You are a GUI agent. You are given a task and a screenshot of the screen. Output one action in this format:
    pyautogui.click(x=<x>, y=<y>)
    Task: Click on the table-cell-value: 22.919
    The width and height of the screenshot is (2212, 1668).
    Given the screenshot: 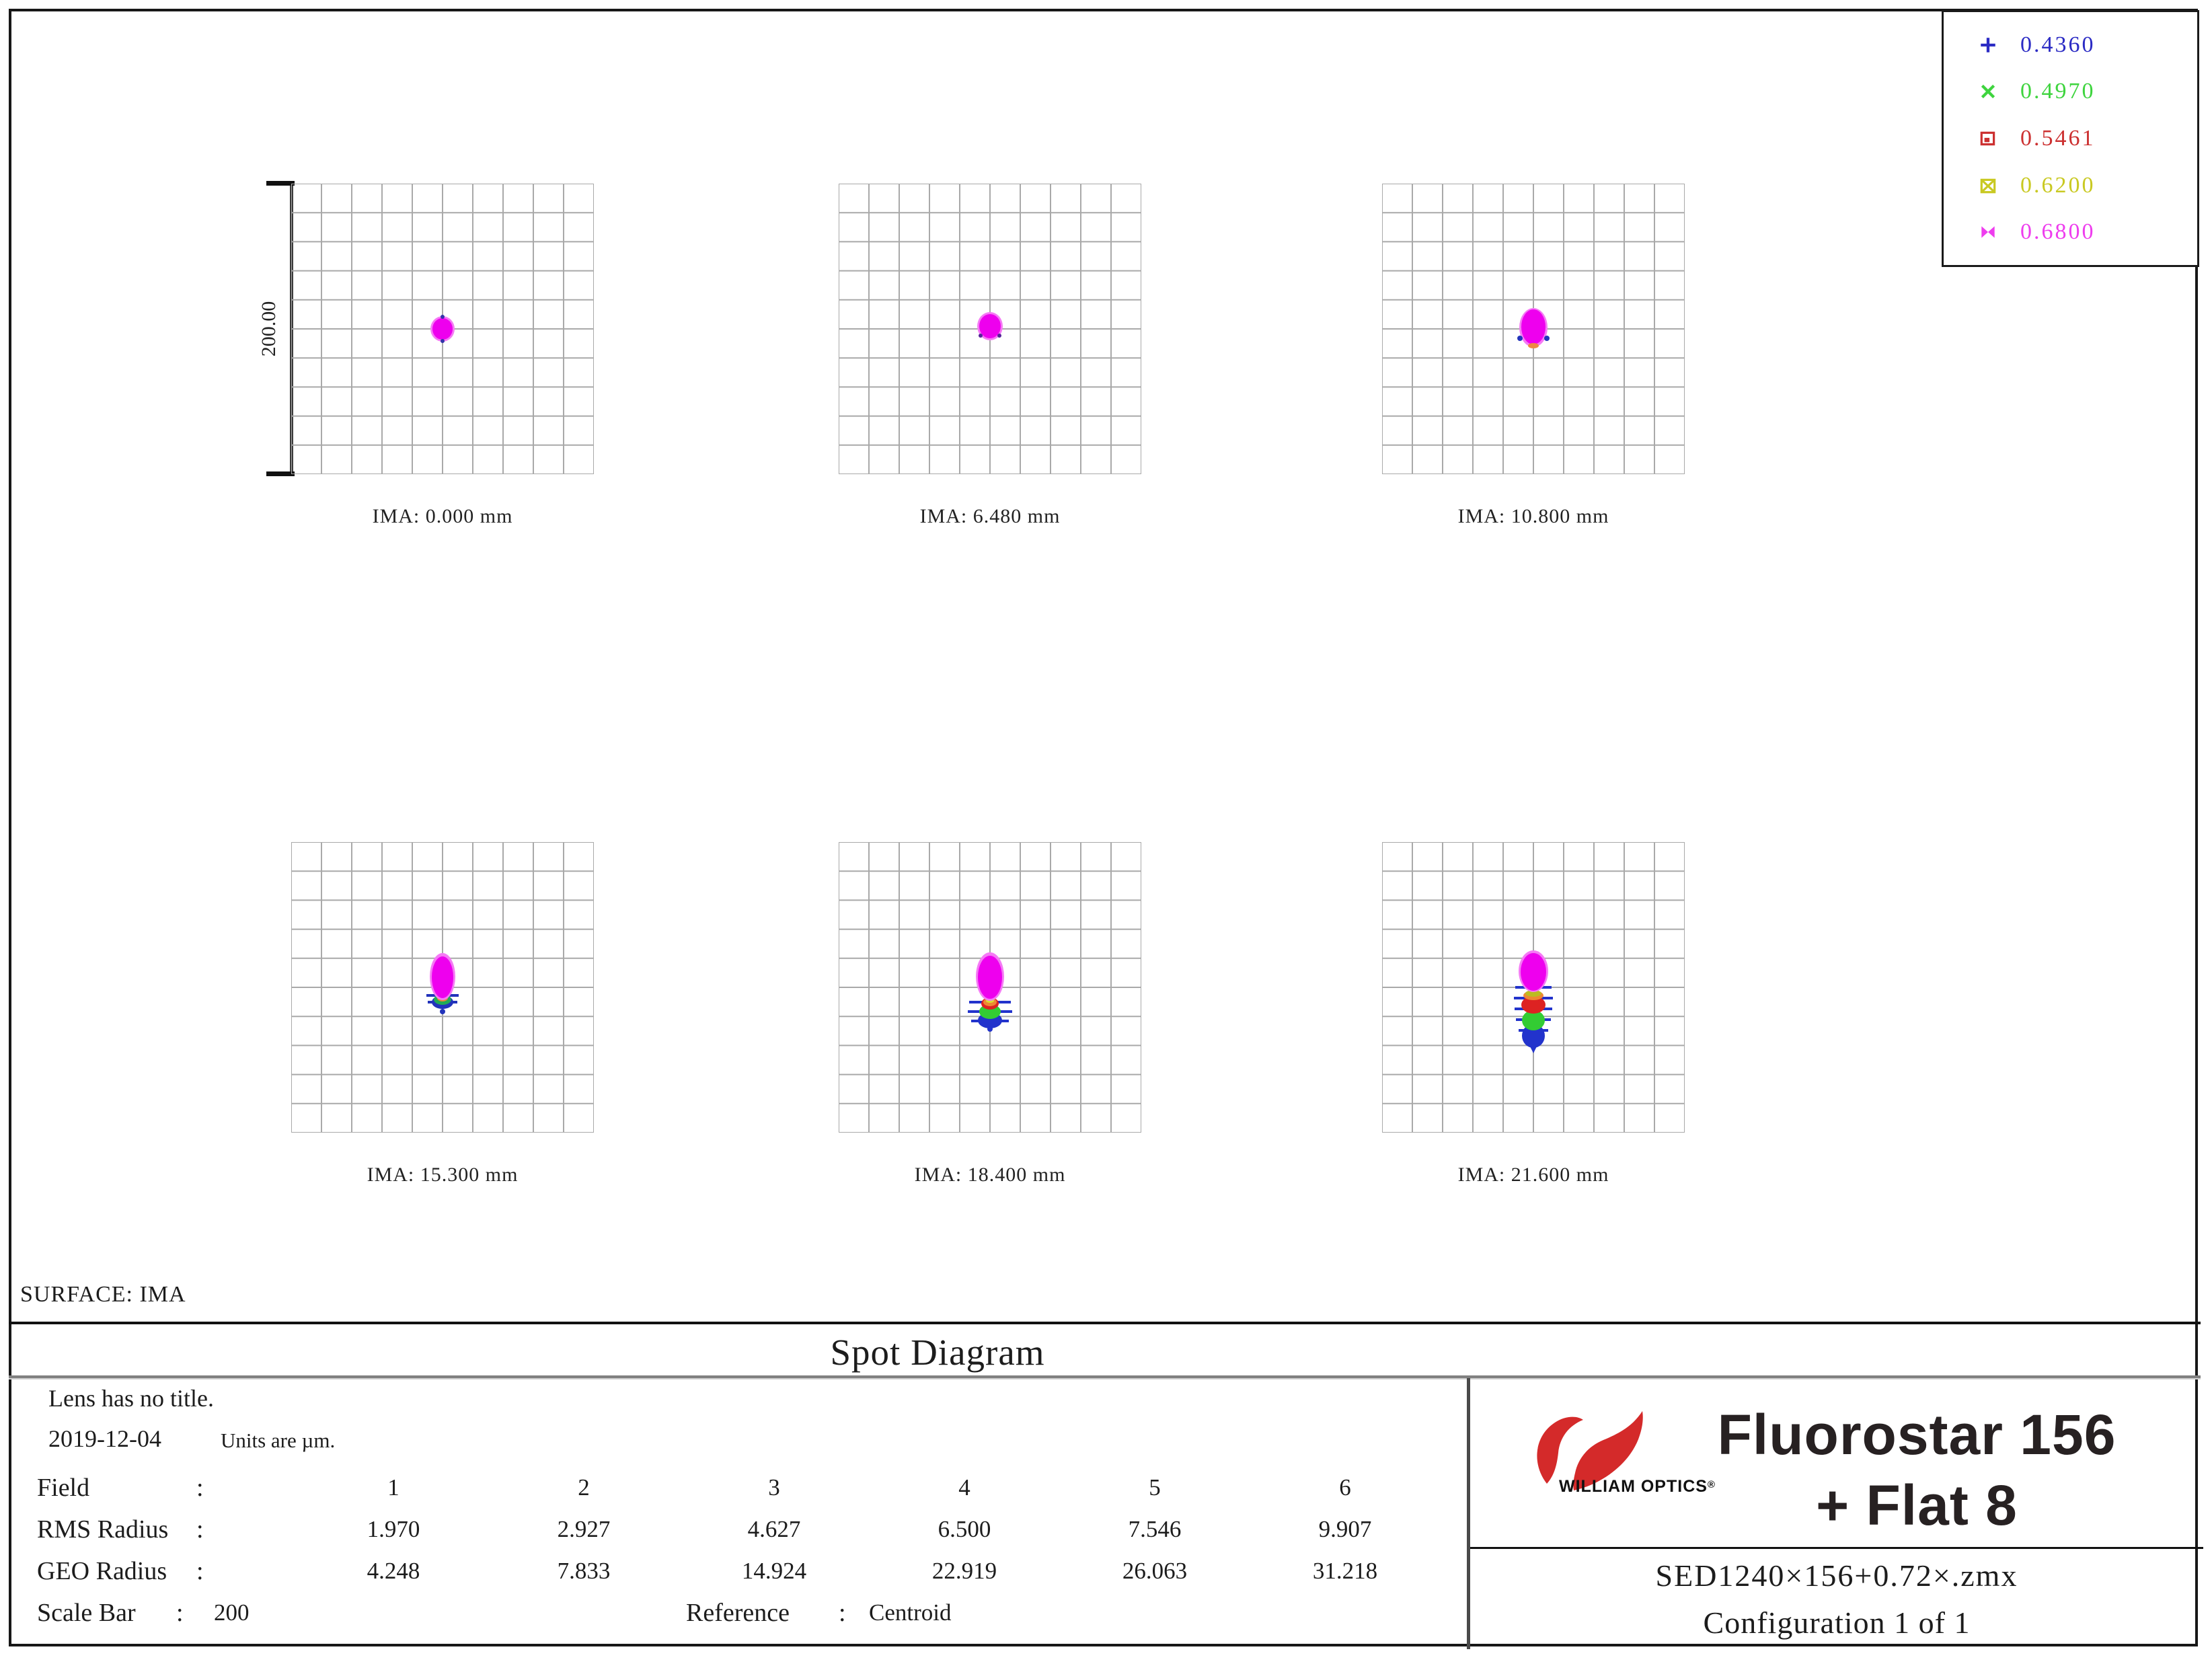 What is the action you would take?
    pyautogui.click(x=964, y=1571)
    